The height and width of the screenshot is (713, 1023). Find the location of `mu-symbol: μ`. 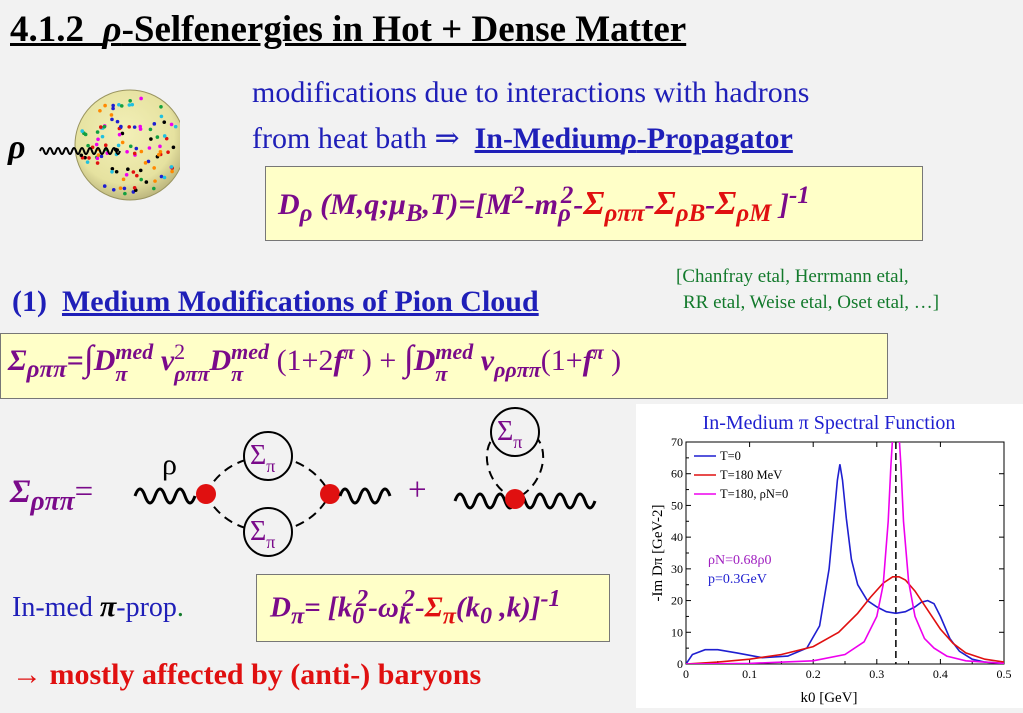

mu-symbol: μ is located at coordinates (397, 204).